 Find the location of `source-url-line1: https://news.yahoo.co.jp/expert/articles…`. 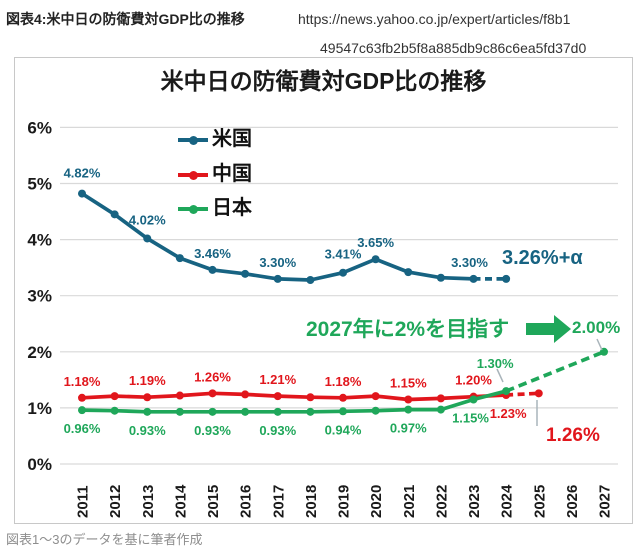

source-url-line1: https://news.yahoo.co.jp/expert/articles… is located at coordinates (434, 19).